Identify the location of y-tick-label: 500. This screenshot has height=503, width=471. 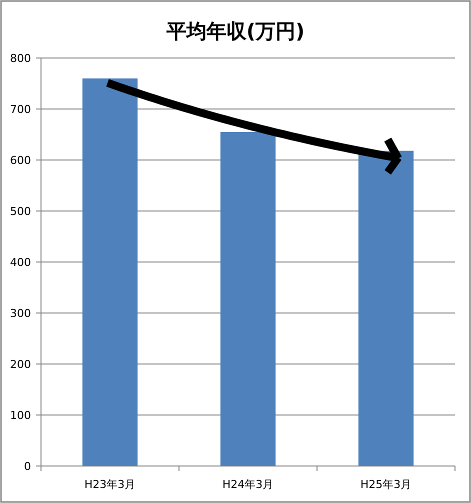
(20, 211).